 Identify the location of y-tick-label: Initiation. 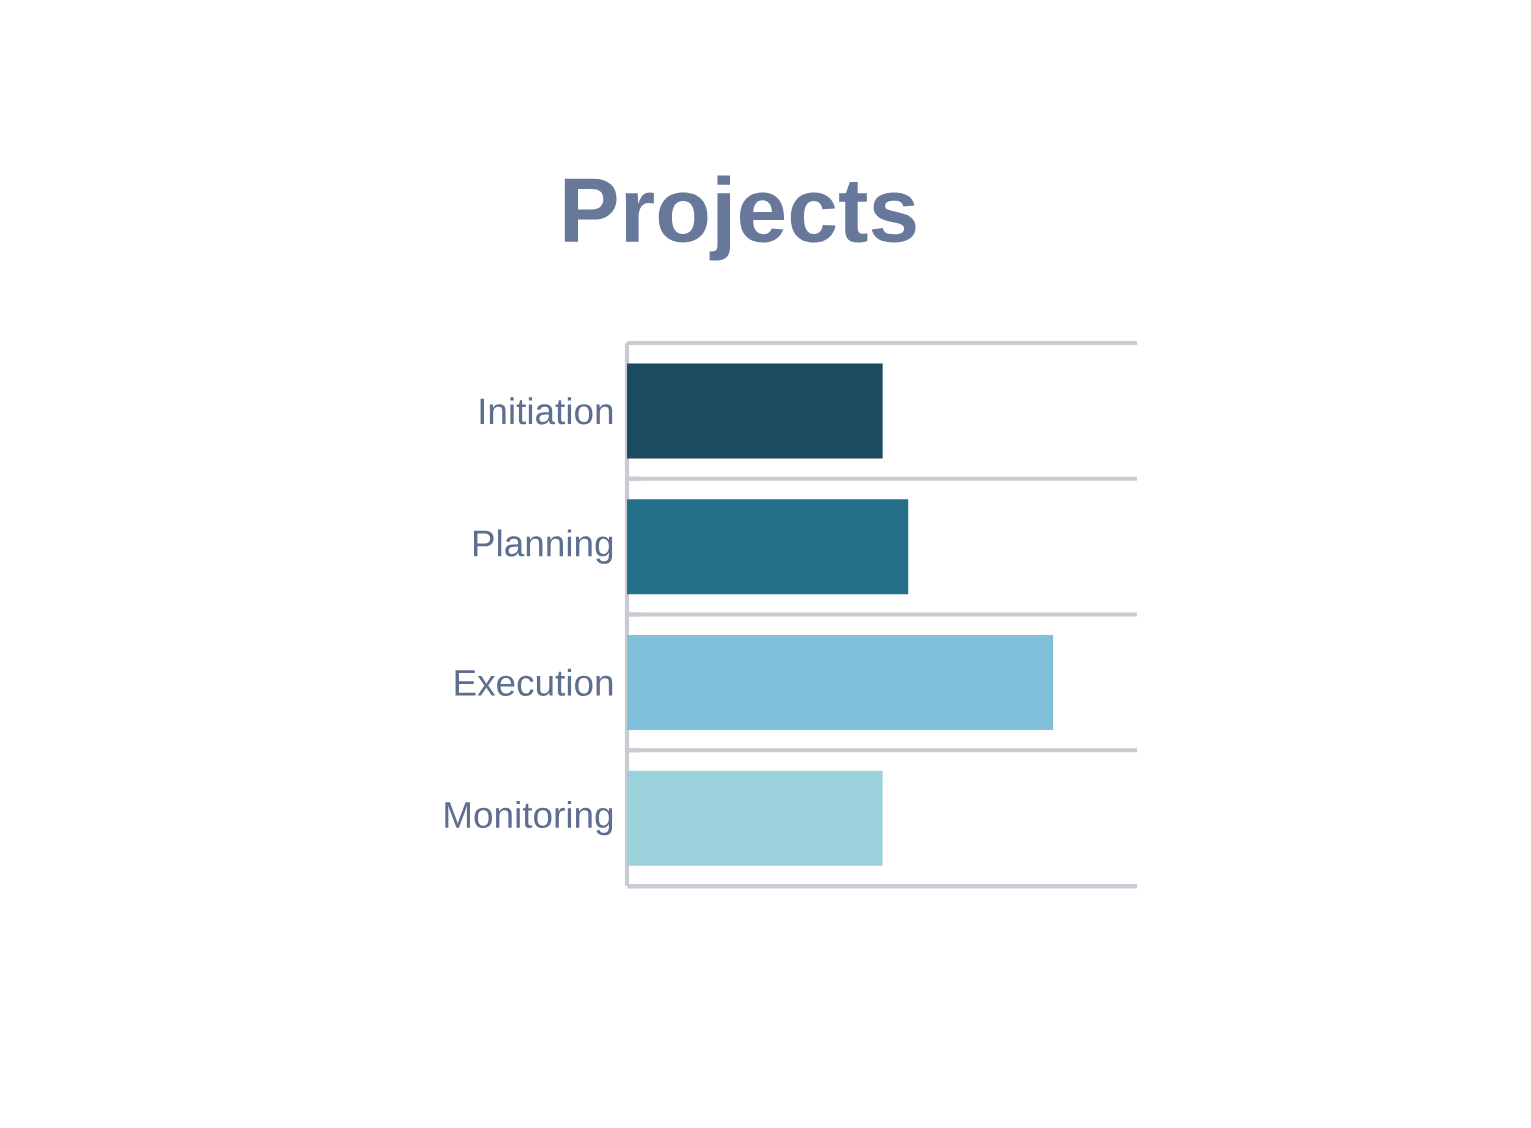
(546, 411).